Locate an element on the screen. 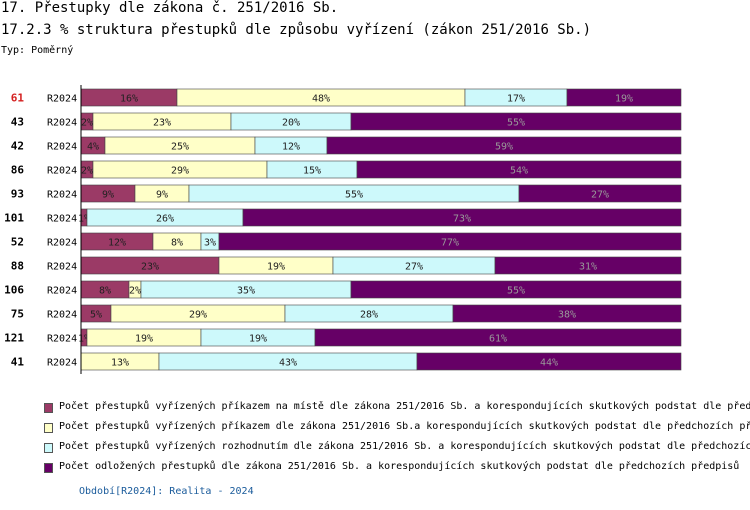  category-label: 43 is located at coordinates (17, 122).